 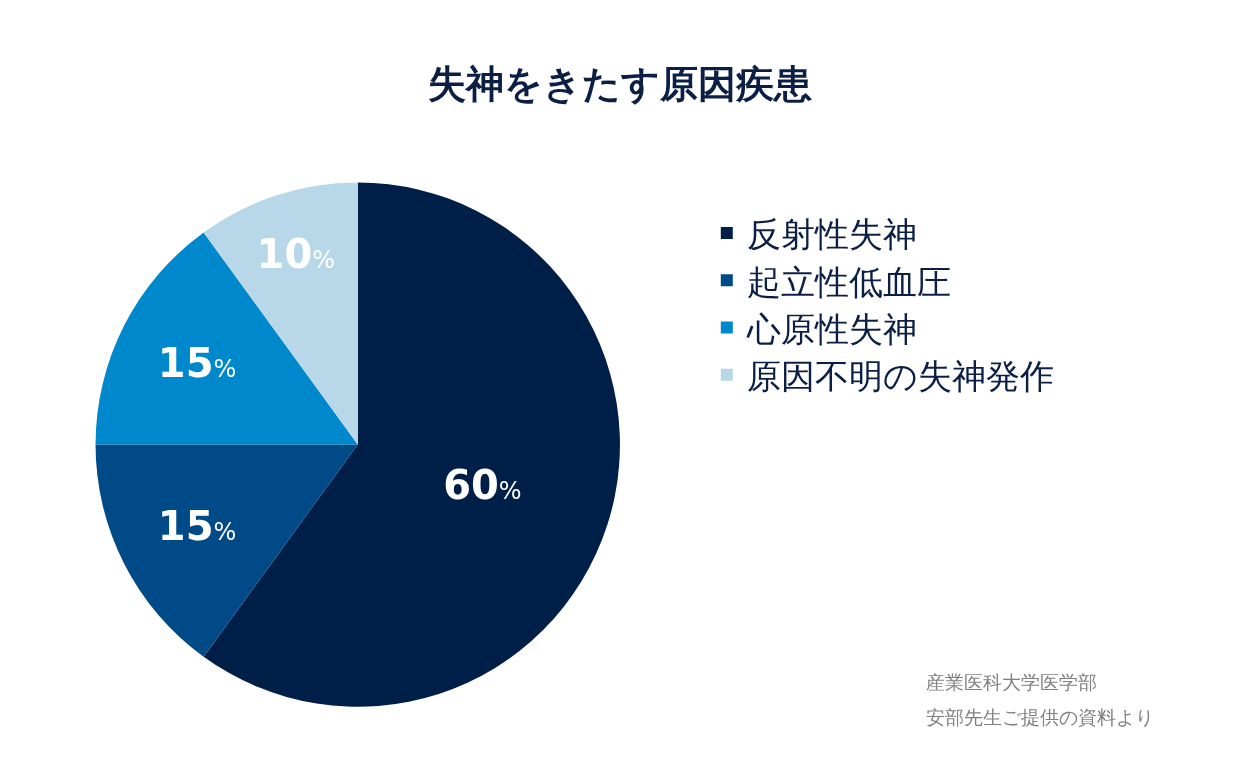 I want to click on text: 産業医科大学医学部, so click(x=1011, y=682).